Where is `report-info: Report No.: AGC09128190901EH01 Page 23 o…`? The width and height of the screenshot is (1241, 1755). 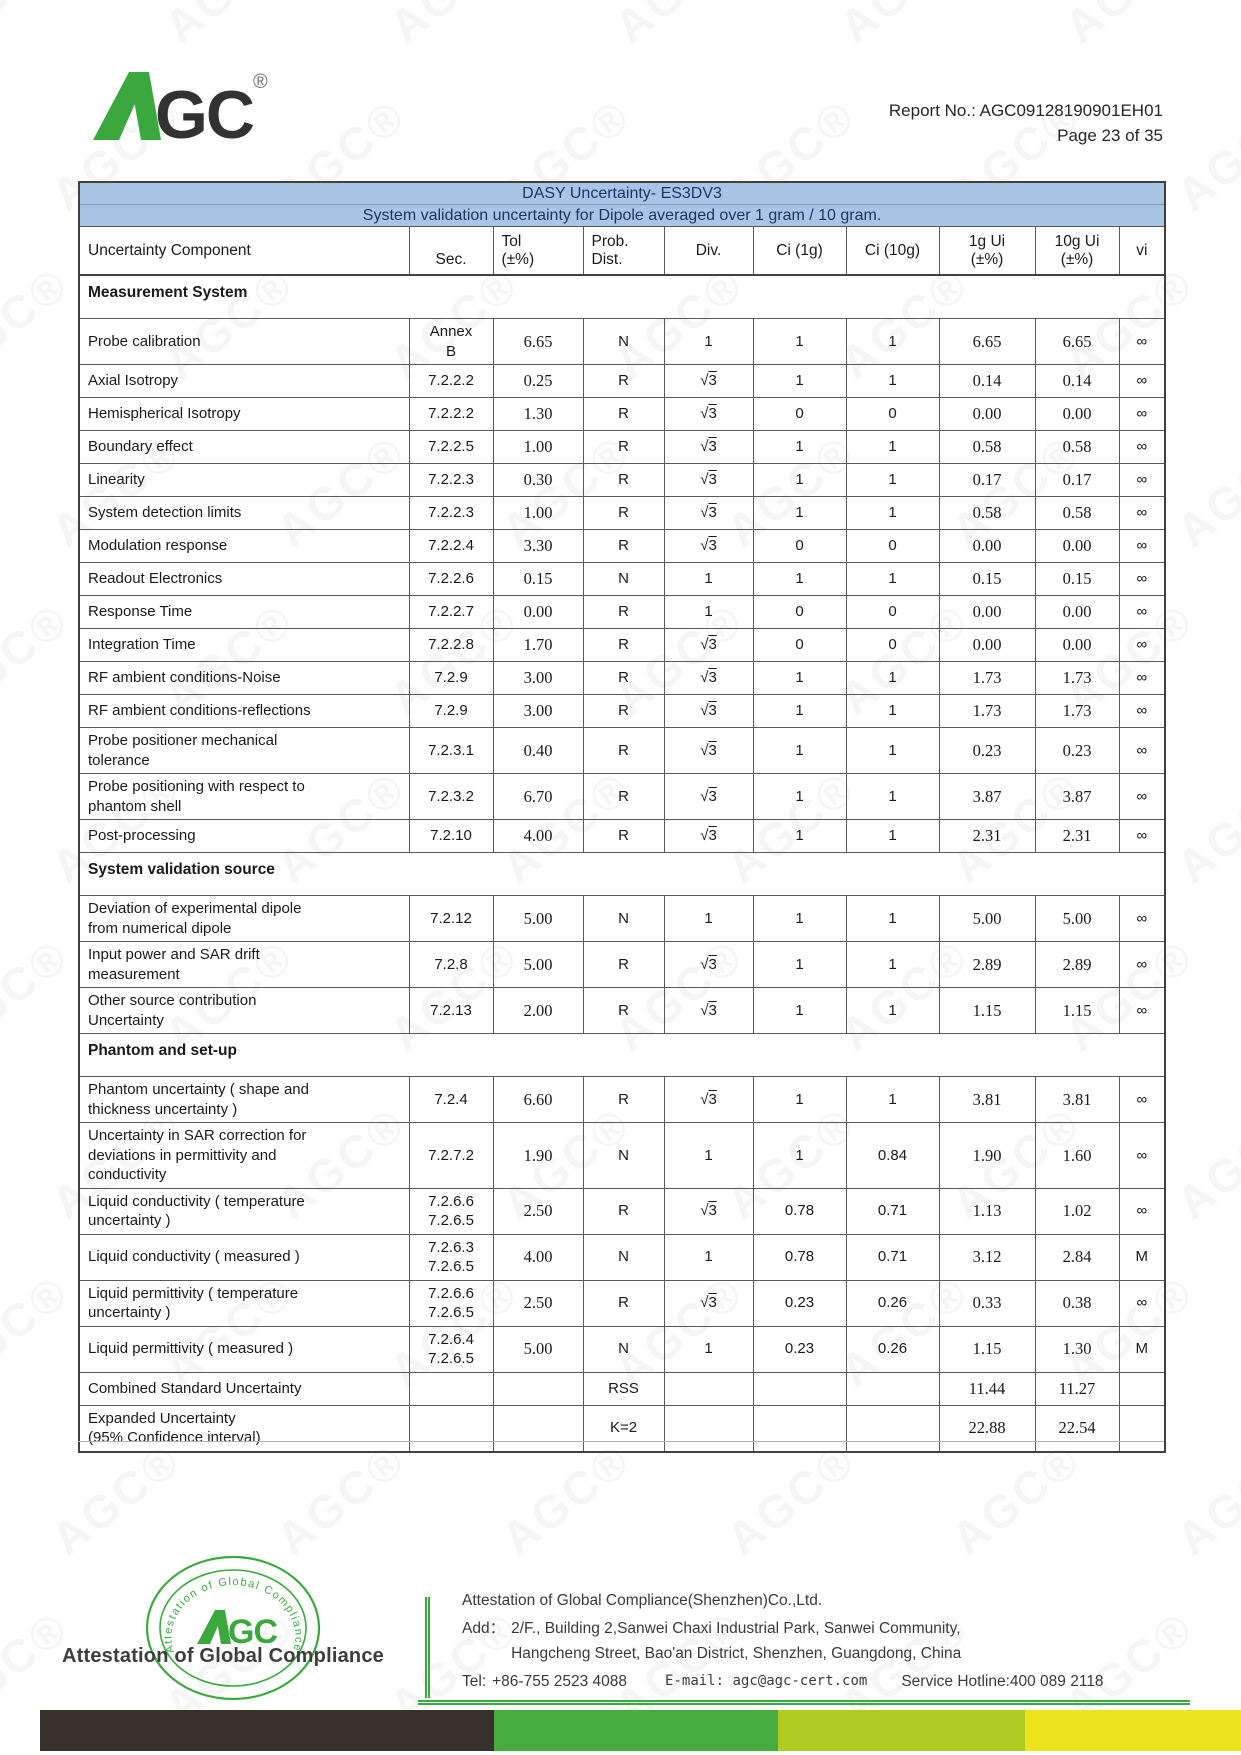
report-info: Report No.: AGC09128190901EH01 Page 23 o… is located at coordinates (1026, 107).